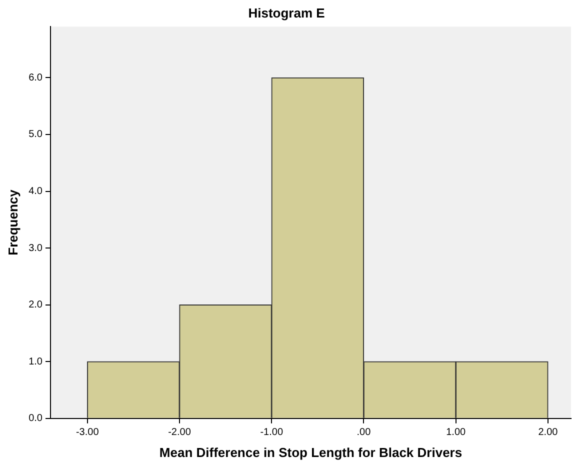  Describe the element at coordinates (12, 222) in the screenshot. I see `y-axis-title: Frequency` at that location.